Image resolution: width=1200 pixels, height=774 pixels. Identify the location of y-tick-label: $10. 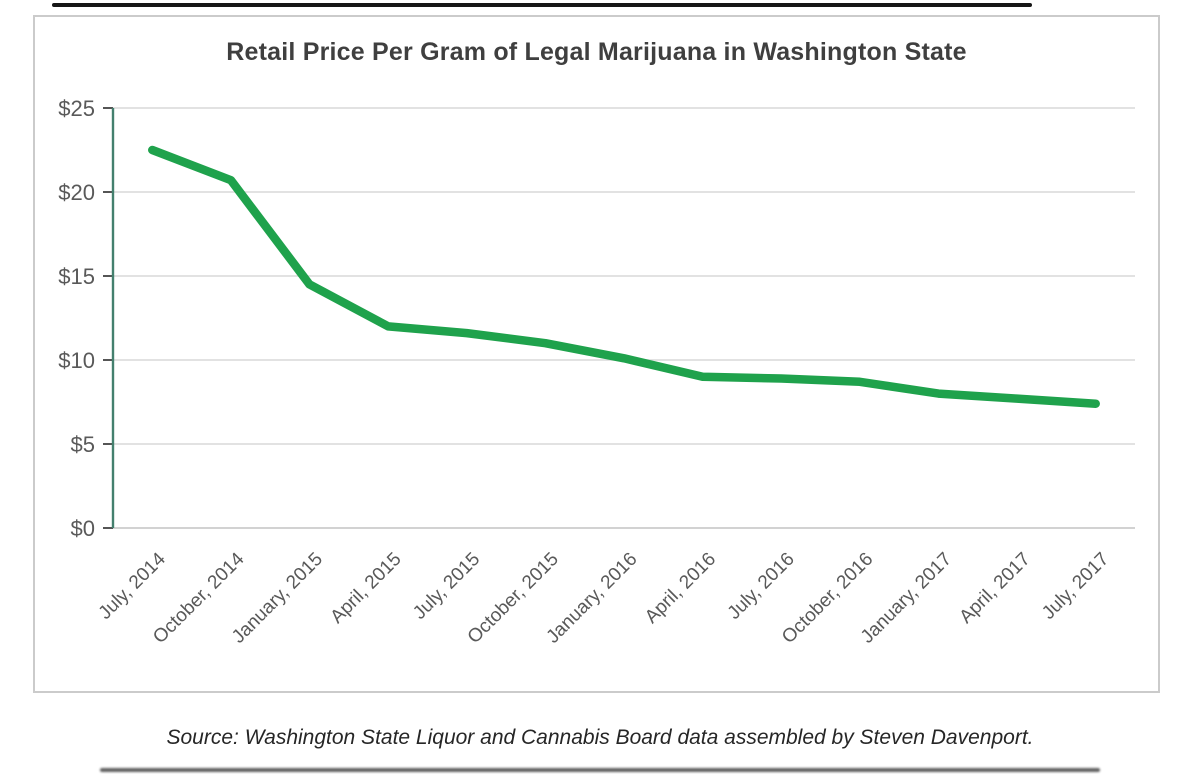
(76, 360).